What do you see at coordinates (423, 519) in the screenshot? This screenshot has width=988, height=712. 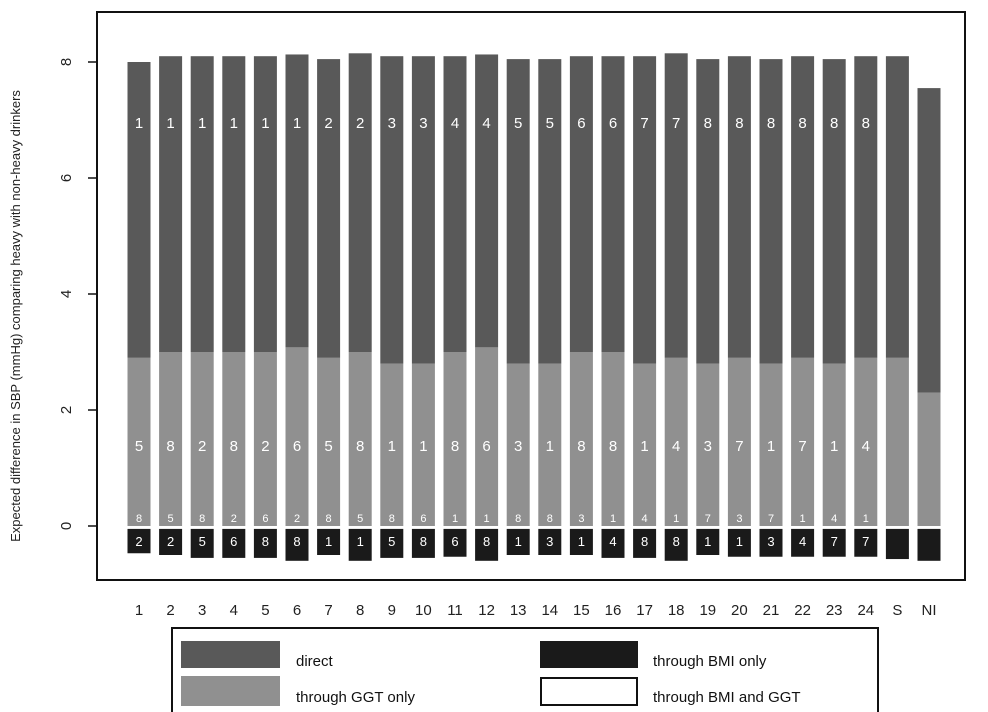 I see `label-ggt-base-10: 6` at bounding box center [423, 519].